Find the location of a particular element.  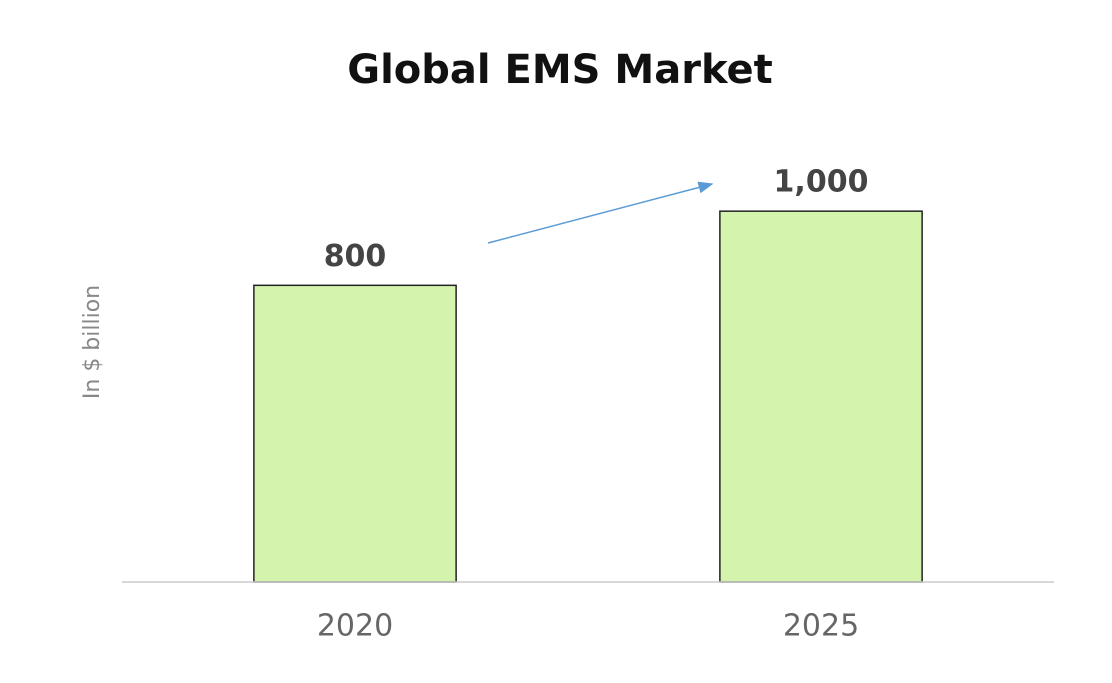

chart-title: Global EMS Market is located at coordinates (559, 70).